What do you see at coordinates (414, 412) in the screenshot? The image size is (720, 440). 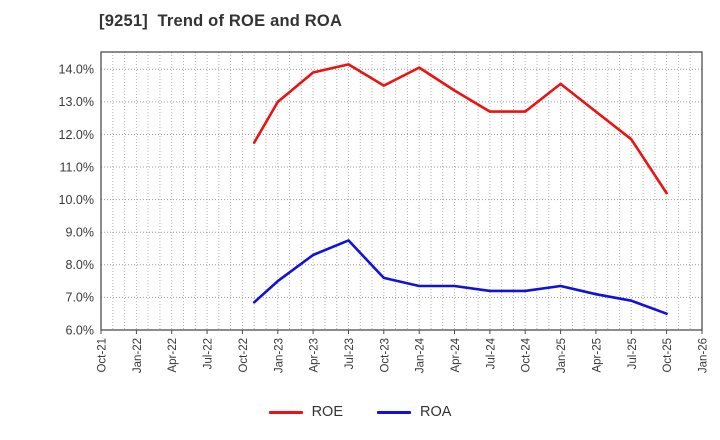 I see `legend-item-roa: ROA` at bounding box center [414, 412].